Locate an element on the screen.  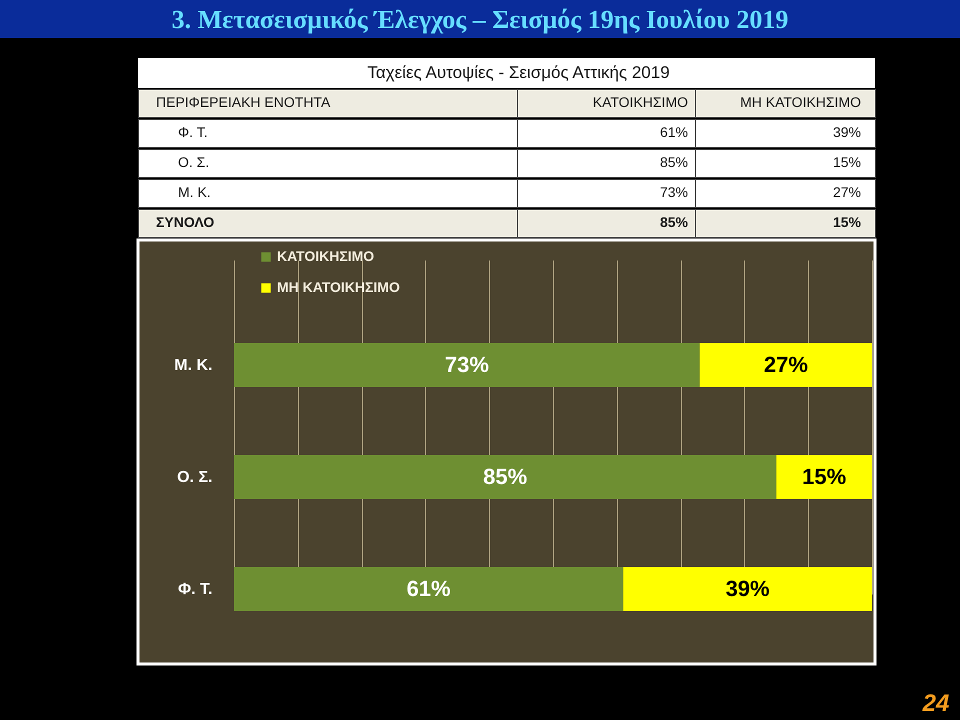
y-tick-label: Φ. Τ. is located at coordinates (195, 589).